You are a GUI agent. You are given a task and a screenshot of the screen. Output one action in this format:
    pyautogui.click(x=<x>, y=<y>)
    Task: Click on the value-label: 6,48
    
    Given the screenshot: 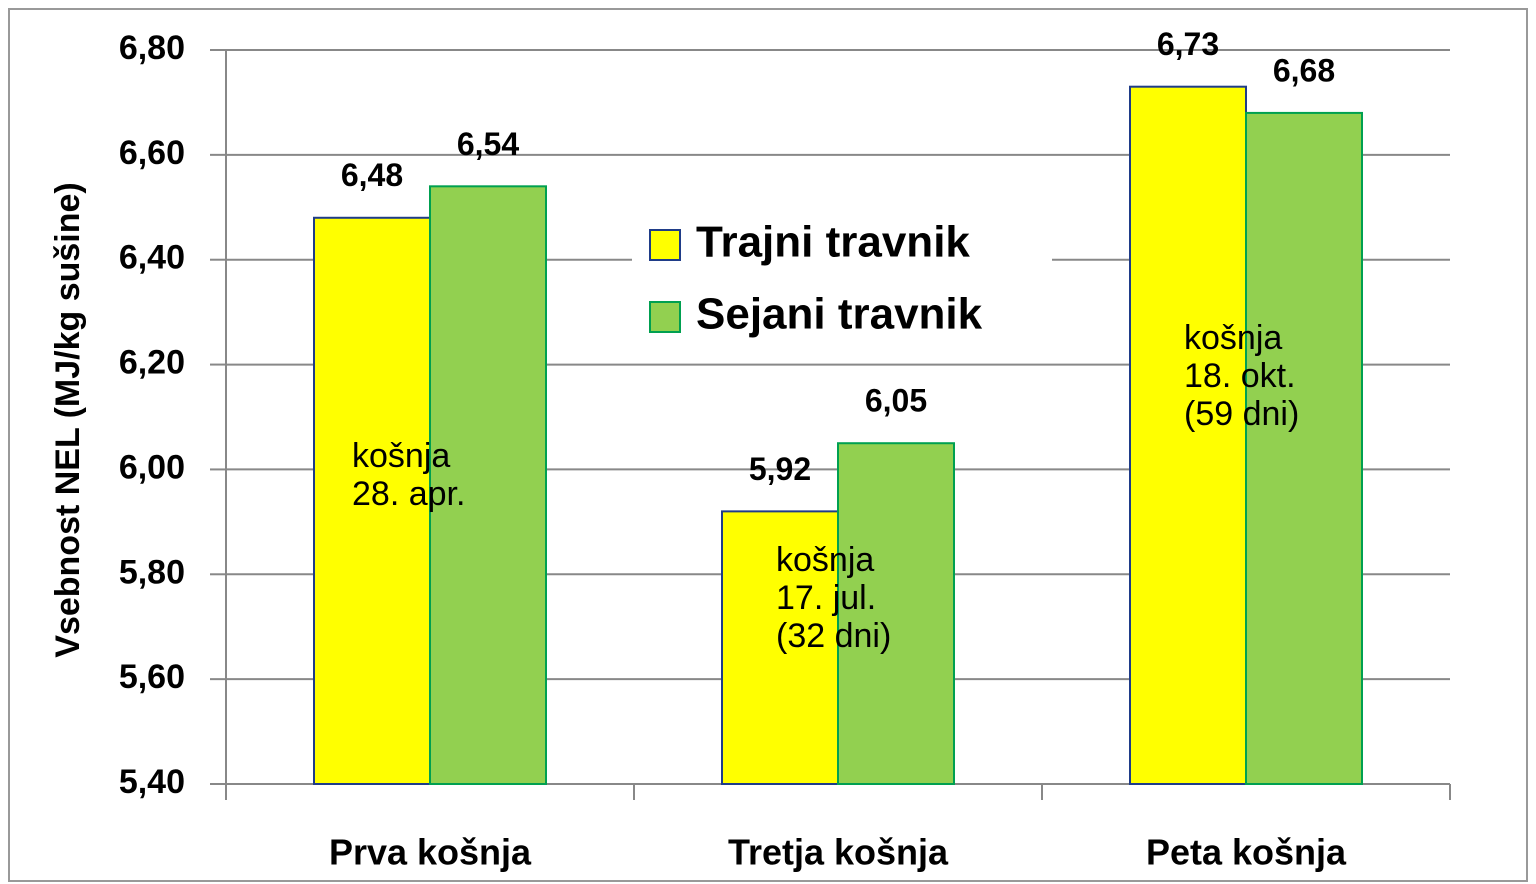 What is the action you would take?
    pyautogui.click(x=372, y=175)
    